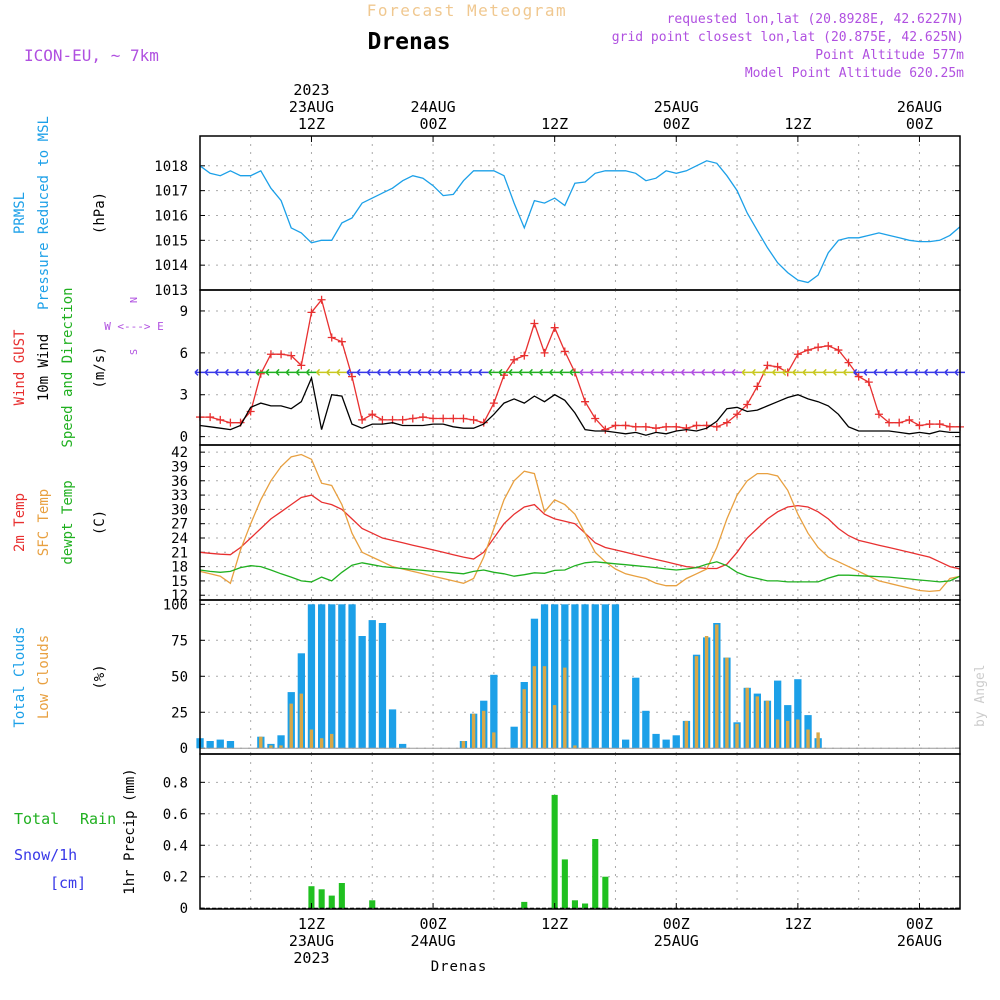 This screenshot has height=1000, width=1000. I want to click on y-tick-label: 0, so click(184, 909).